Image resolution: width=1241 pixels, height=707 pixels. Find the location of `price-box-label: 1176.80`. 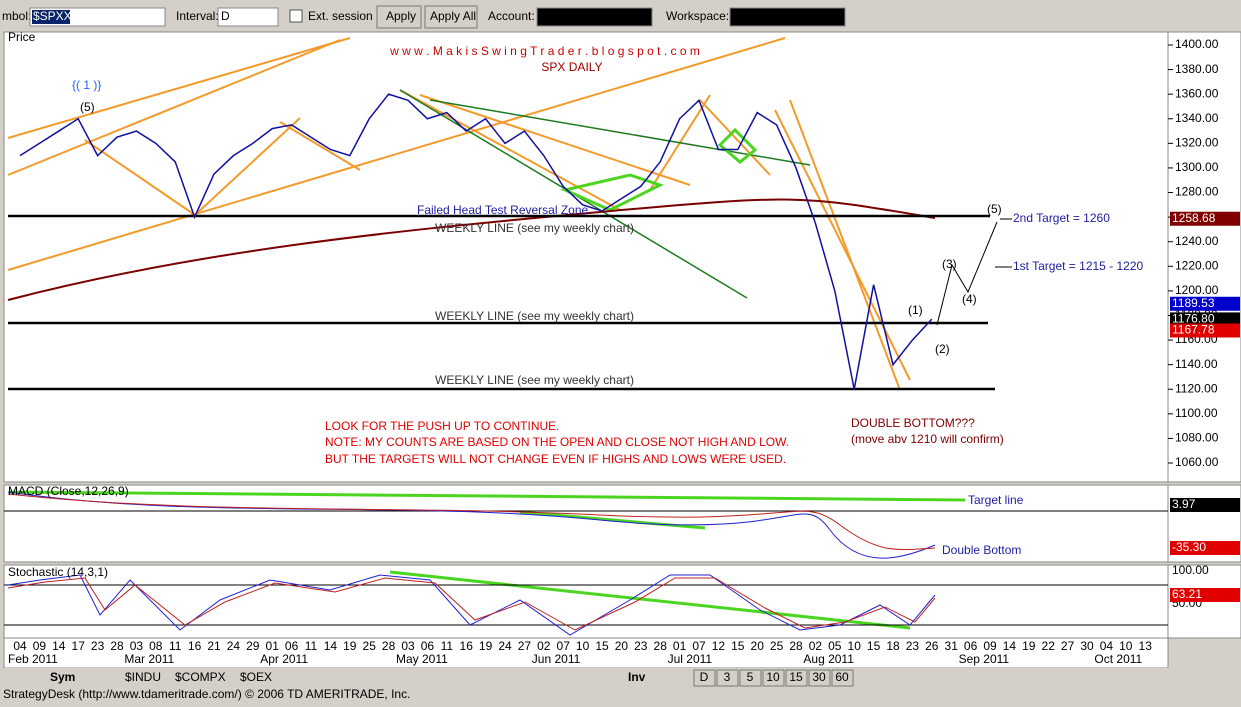

price-box-label: 1176.80 is located at coordinates (1193, 319).